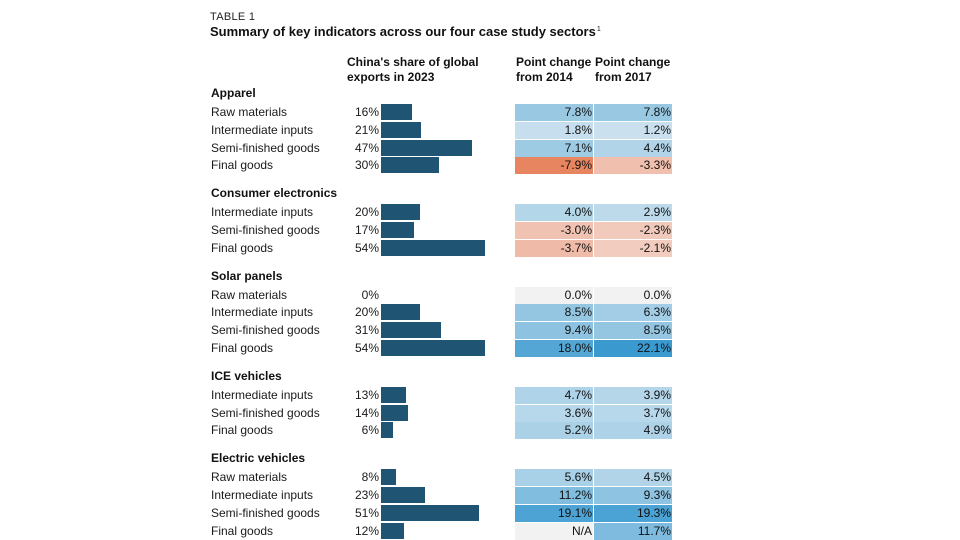  Describe the element at coordinates (633, 148) in the screenshot. I see `change-2017-cell: 4.4%` at that location.